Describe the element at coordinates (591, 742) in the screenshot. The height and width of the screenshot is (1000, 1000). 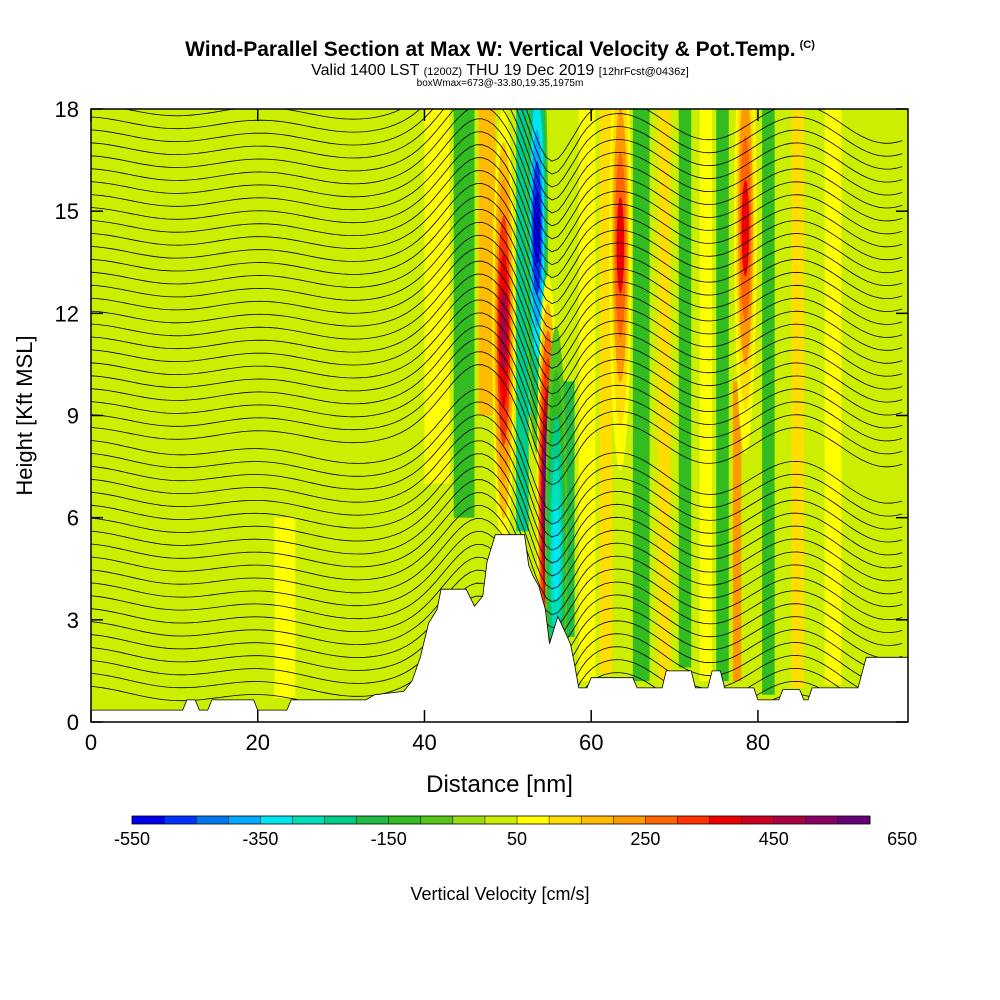
I see `x-tick-label: 60` at that location.